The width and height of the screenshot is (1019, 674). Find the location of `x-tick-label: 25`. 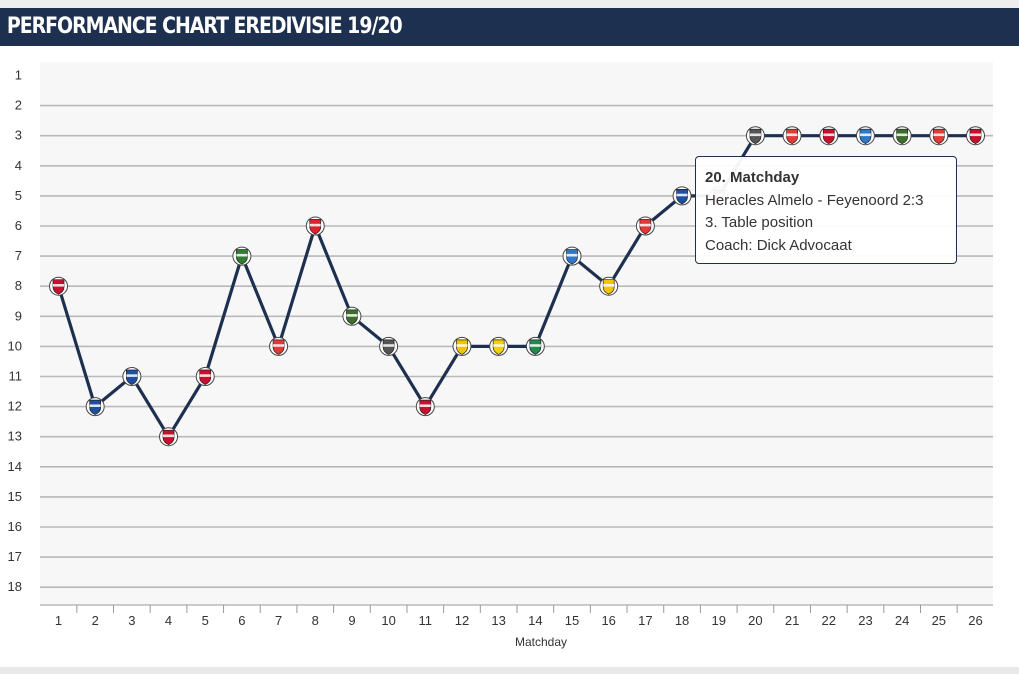

x-tick-label: 25 is located at coordinates (939, 620).